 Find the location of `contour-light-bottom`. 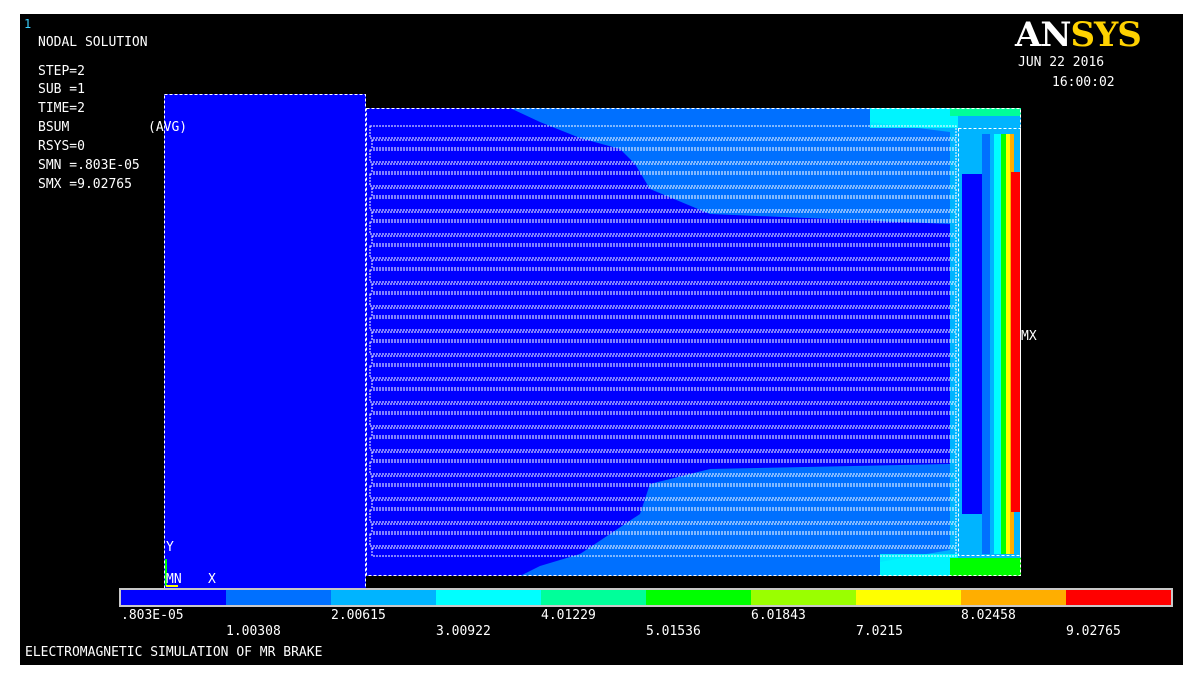

contour-light-bottom is located at coordinates (919, 565).